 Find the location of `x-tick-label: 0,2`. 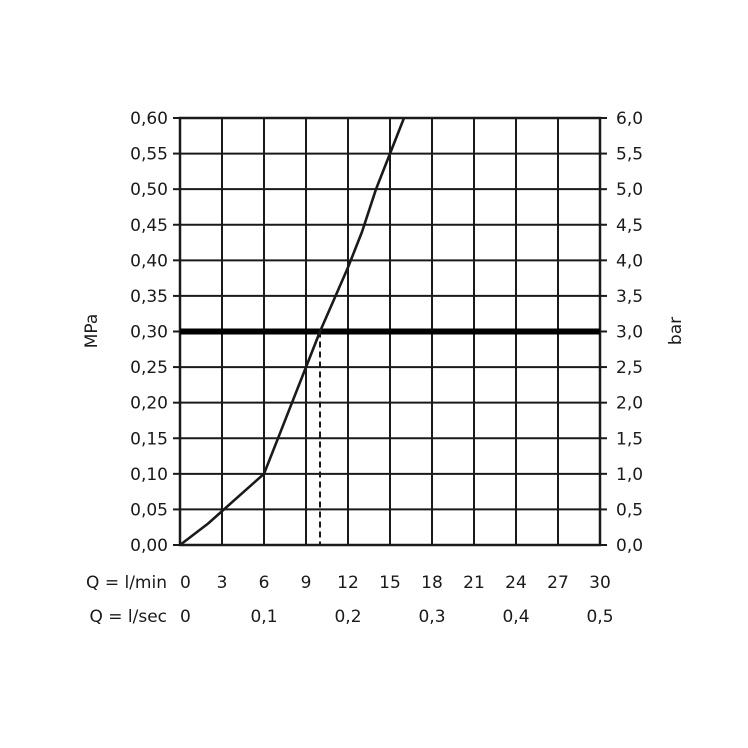

x-tick-label: 0,2 is located at coordinates (347, 617).